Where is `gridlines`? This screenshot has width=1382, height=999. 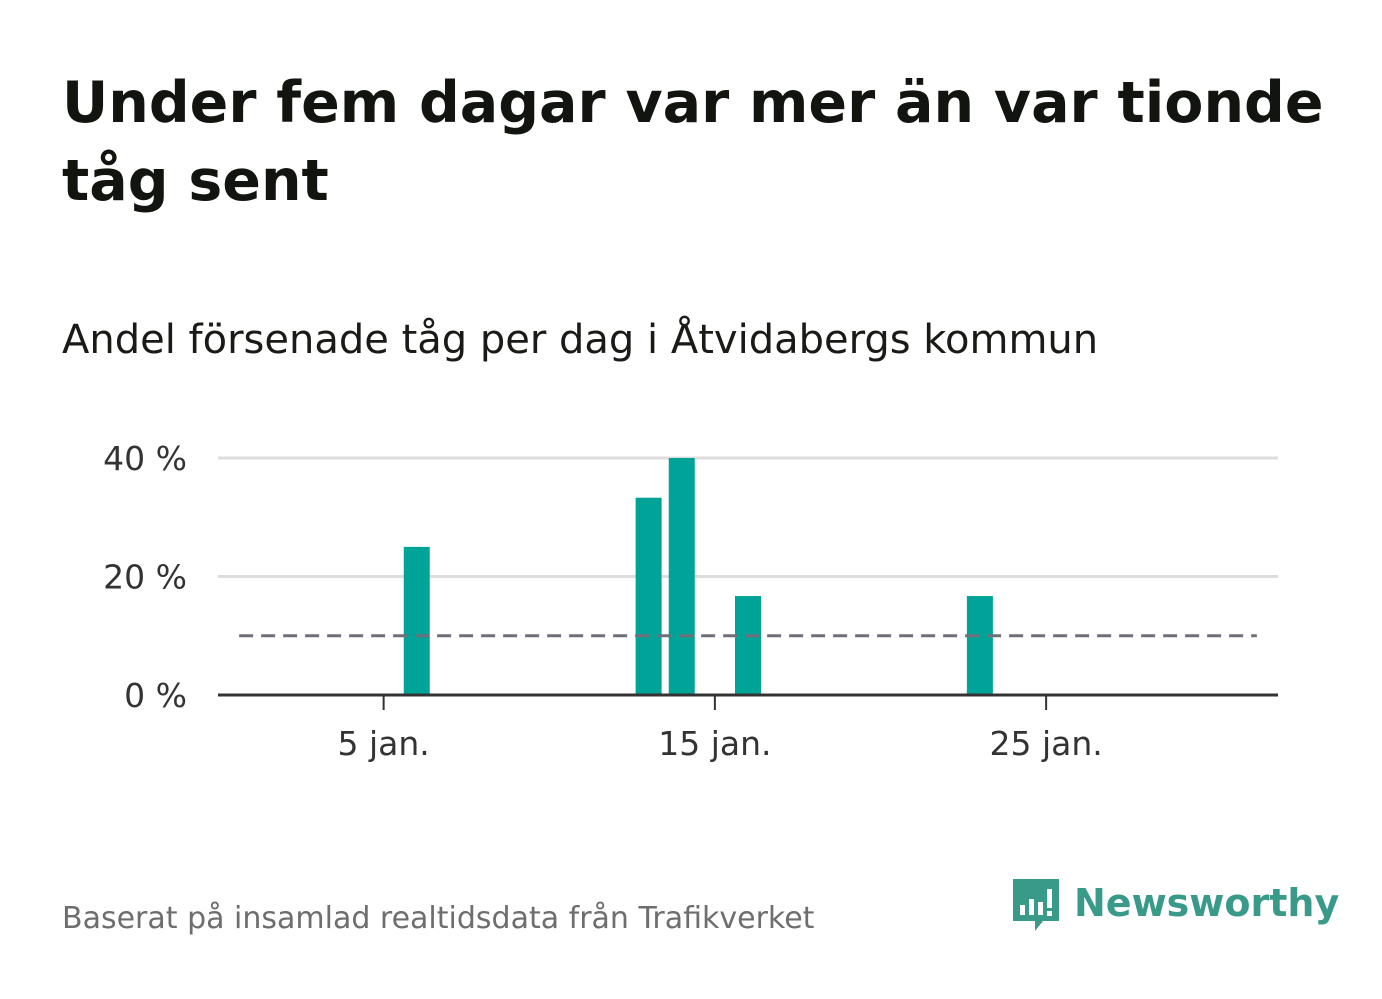
gridlines is located at coordinates (748, 517).